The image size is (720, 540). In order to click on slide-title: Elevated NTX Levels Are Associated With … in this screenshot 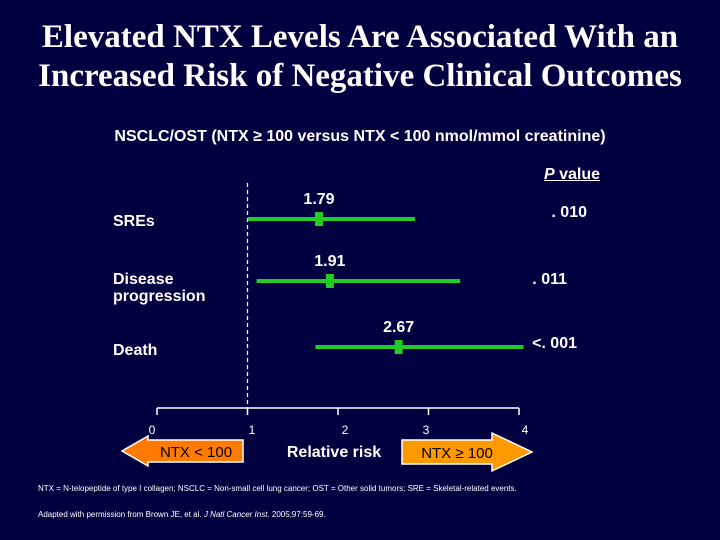, I will do `click(360, 57)`.